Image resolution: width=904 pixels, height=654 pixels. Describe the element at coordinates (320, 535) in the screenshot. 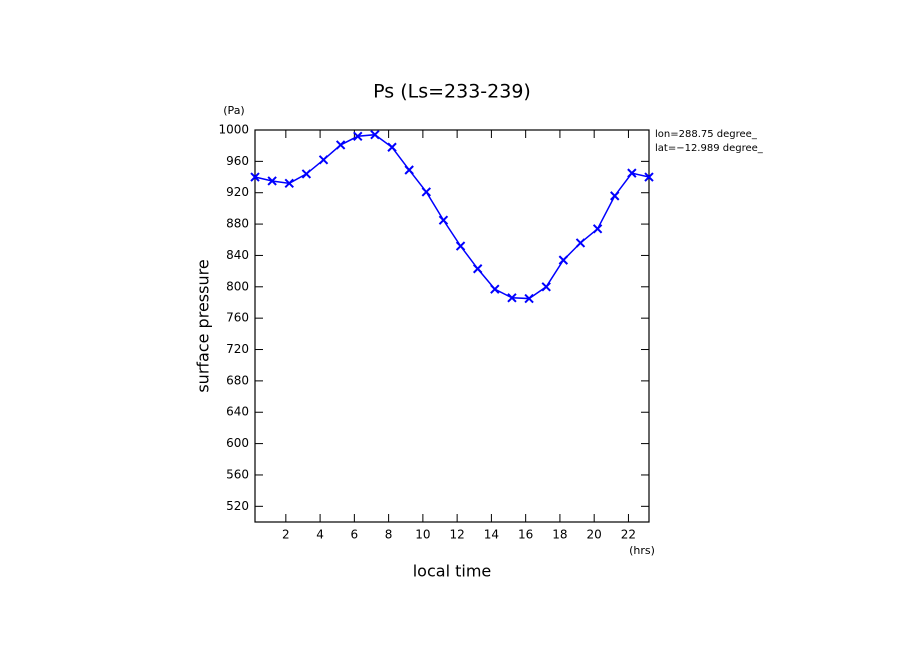

I see `x-tick-label: 4` at that location.